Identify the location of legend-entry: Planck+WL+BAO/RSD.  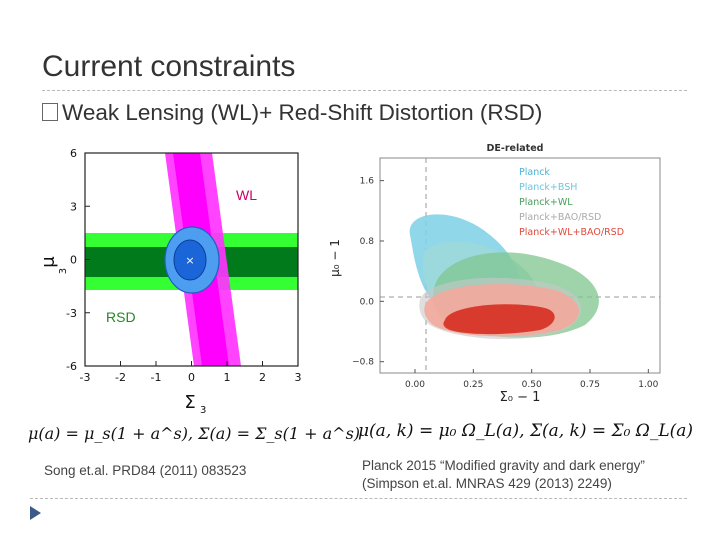
(571, 232).